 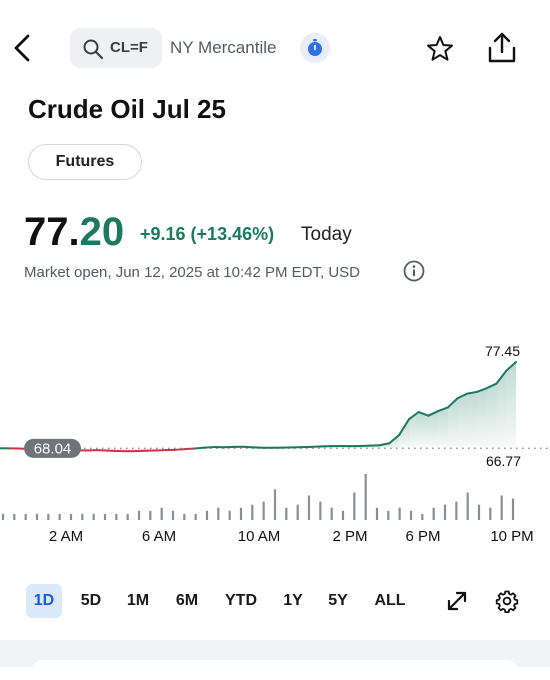 What do you see at coordinates (138, 601) in the screenshot?
I see `range-1m: 1M` at bounding box center [138, 601].